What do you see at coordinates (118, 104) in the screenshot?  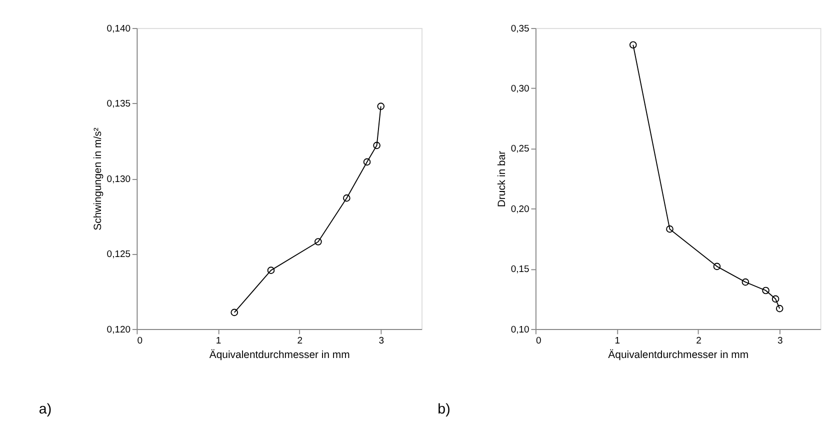 I see `y-tick-label: 0,135` at bounding box center [118, 104].